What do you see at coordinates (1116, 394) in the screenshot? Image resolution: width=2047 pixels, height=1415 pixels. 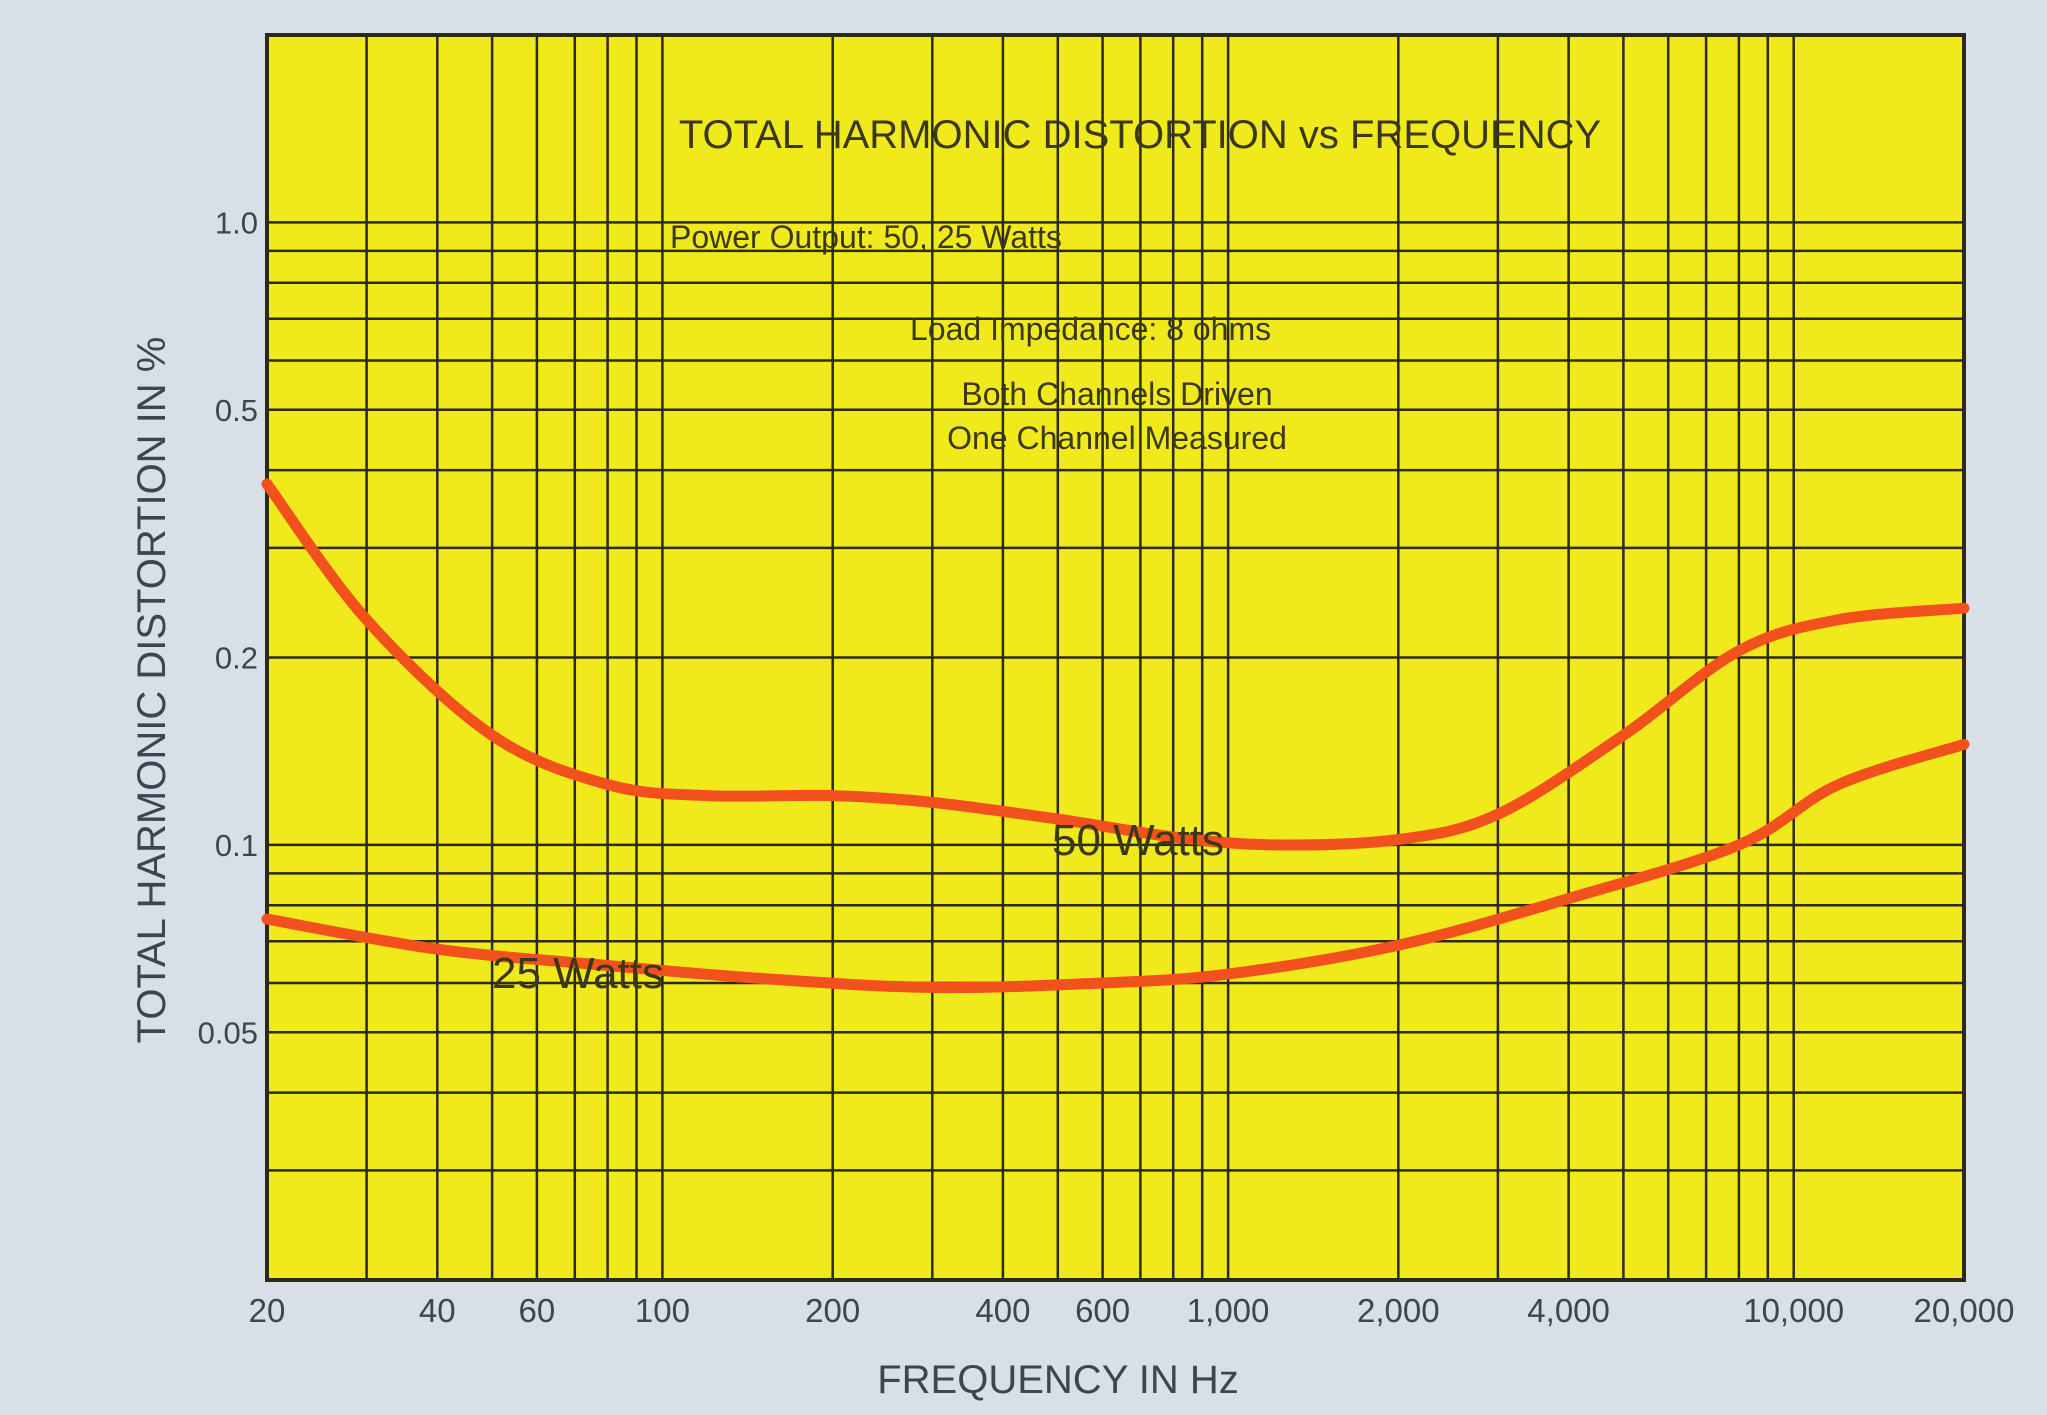 I see `annotation-both-channels: Both Channels Driven` at bounding box center [1116, 394].